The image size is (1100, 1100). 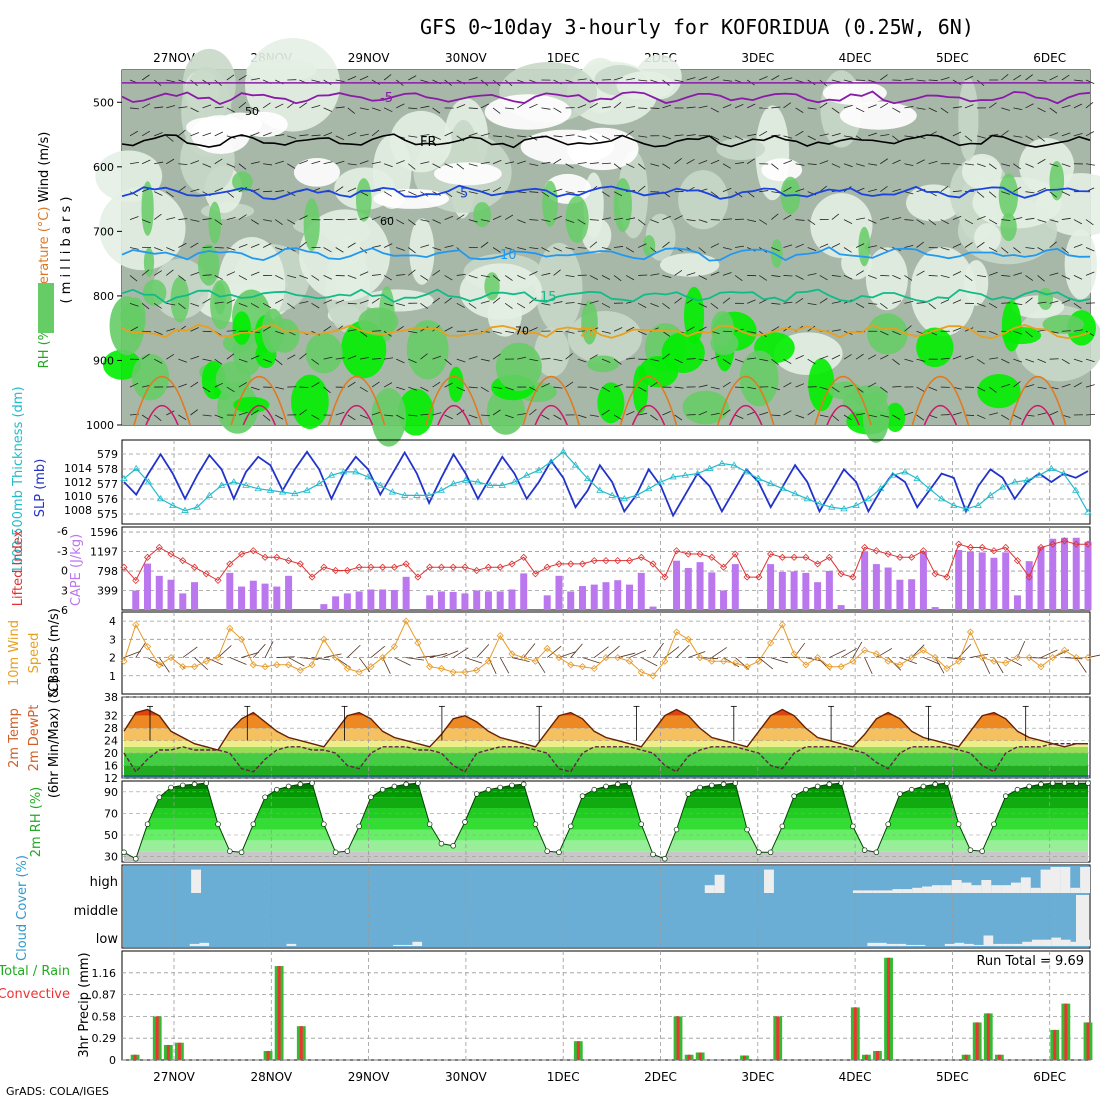 What do you see at coordinates (271, 1077) in the screenshot?
I see `bottom-date-label: 28NOV` at bounding box center [271, 1077].